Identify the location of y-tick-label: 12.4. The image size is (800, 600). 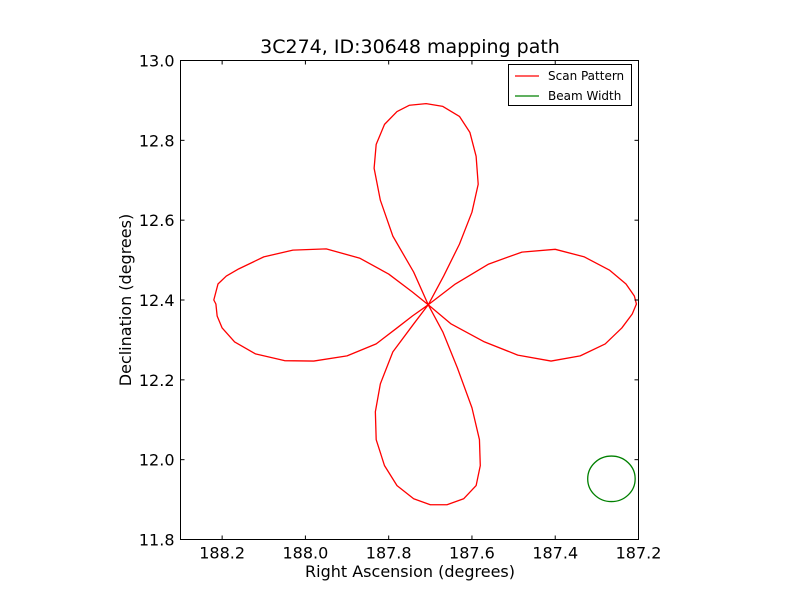
(157, 300).